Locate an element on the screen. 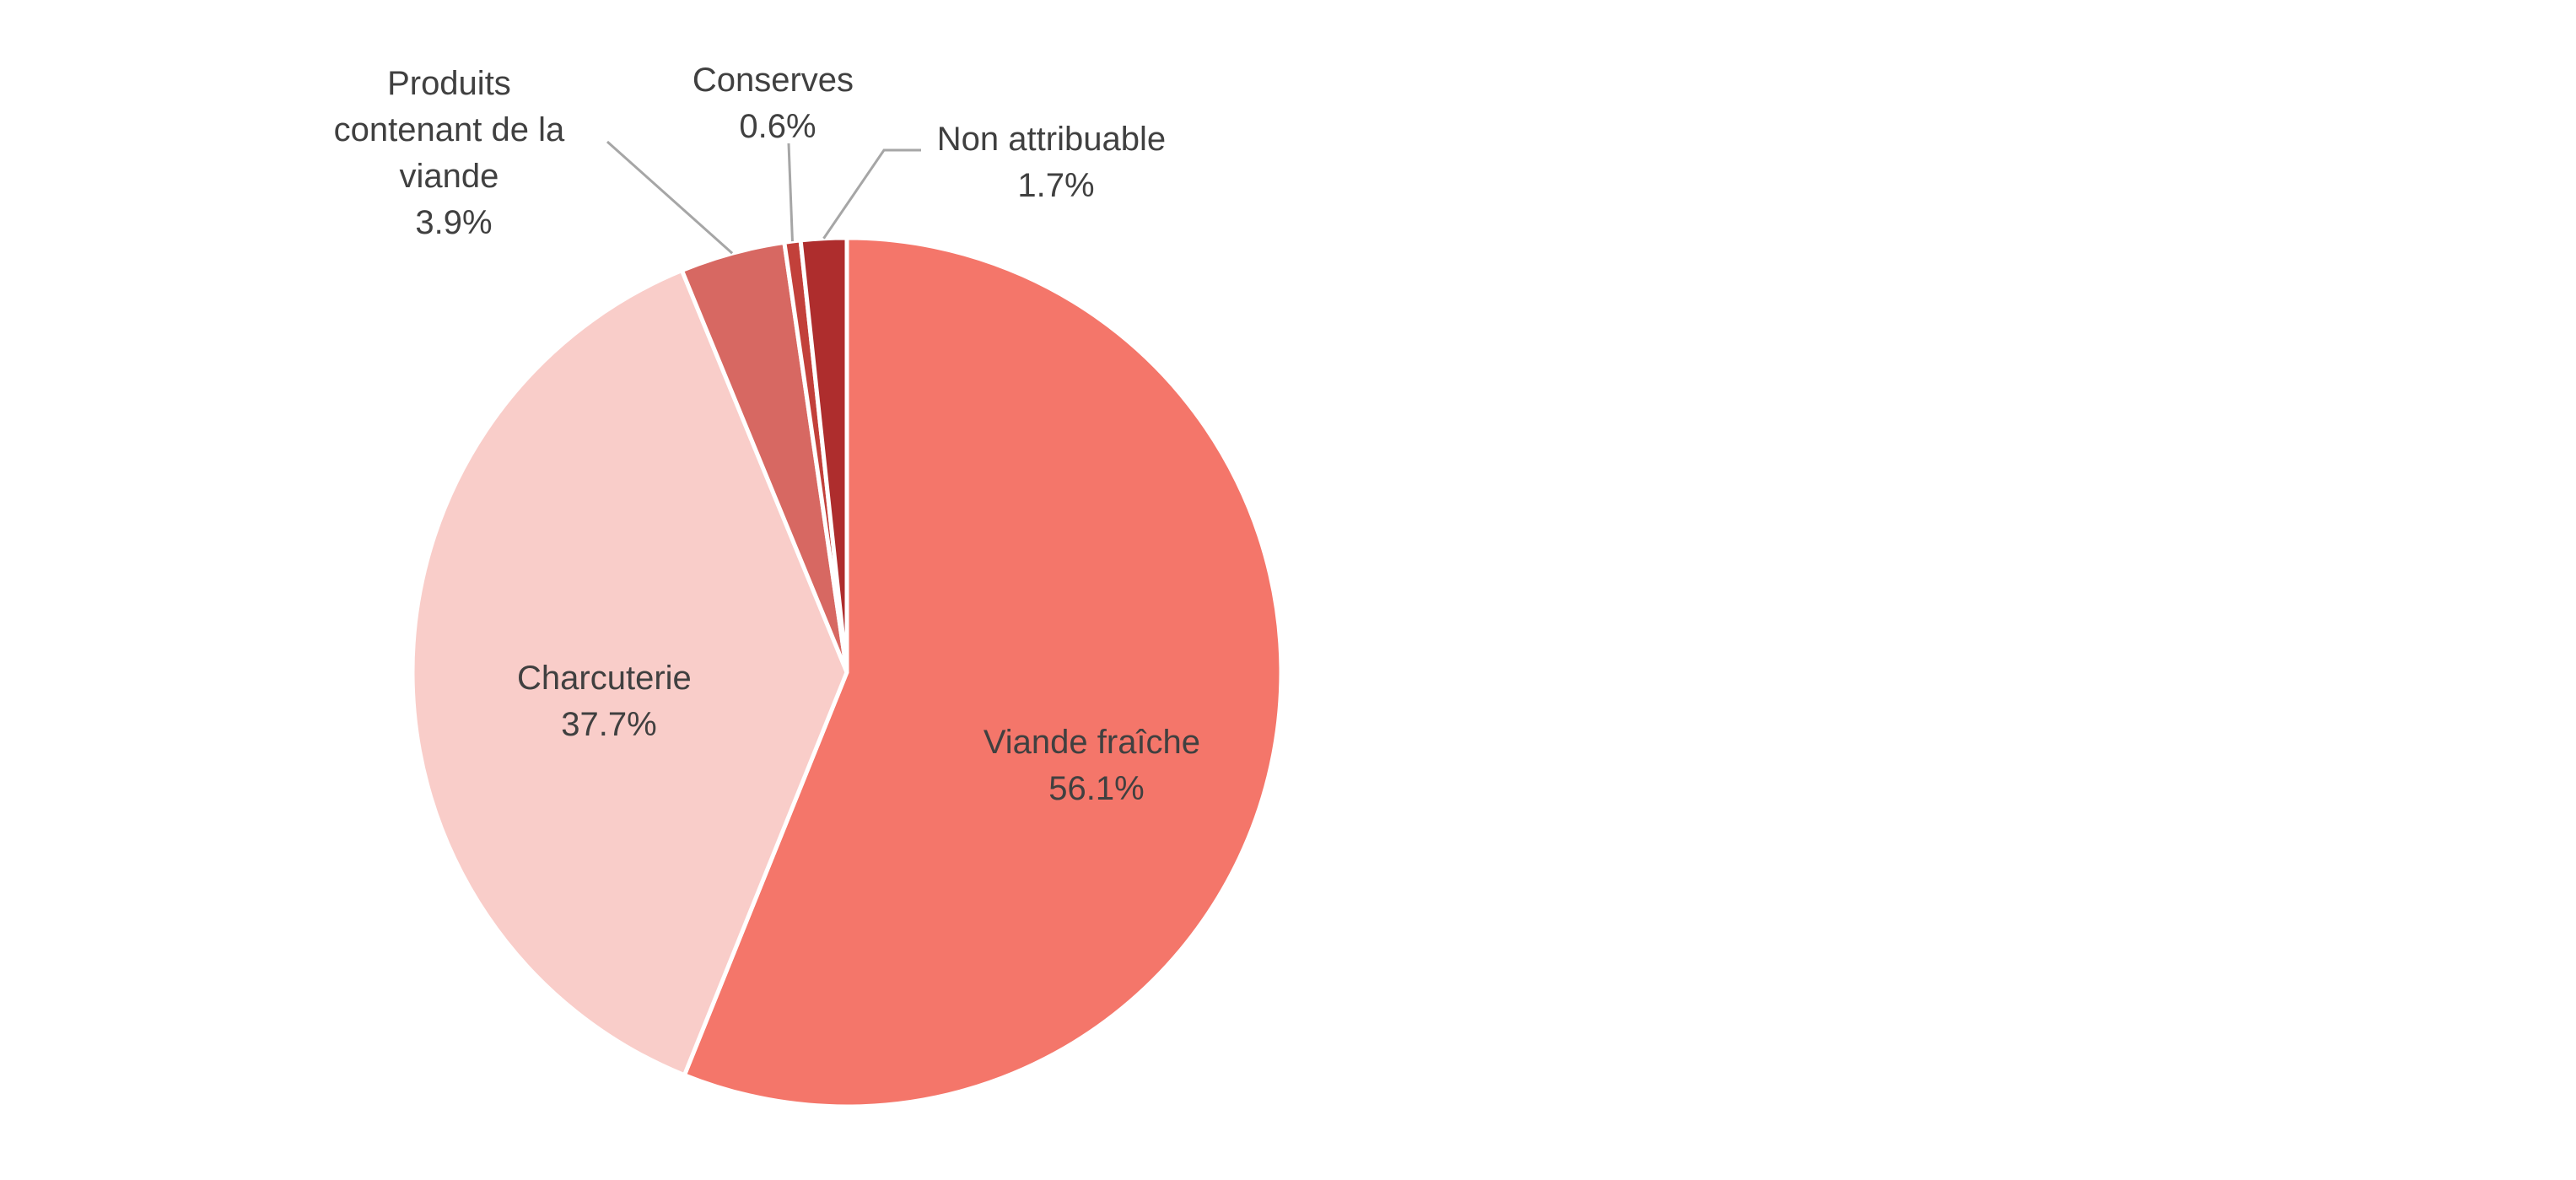 The height and width of the screenshot is (1180, 2576). leader-line-non-attribuable is located at coordinates (871, 194).